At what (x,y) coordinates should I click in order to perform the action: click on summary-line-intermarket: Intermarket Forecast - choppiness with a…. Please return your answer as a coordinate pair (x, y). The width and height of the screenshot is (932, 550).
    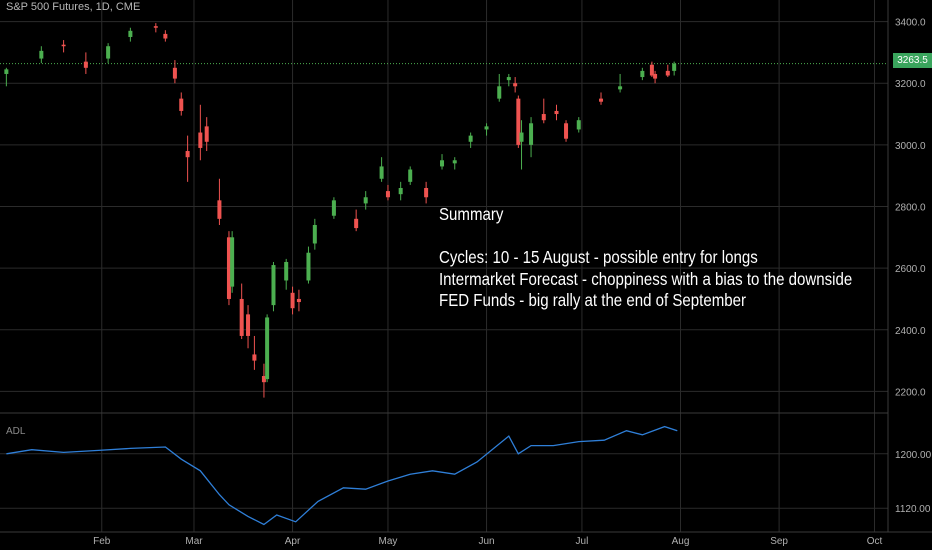
    Looking at the image, I should click on (646, 278).